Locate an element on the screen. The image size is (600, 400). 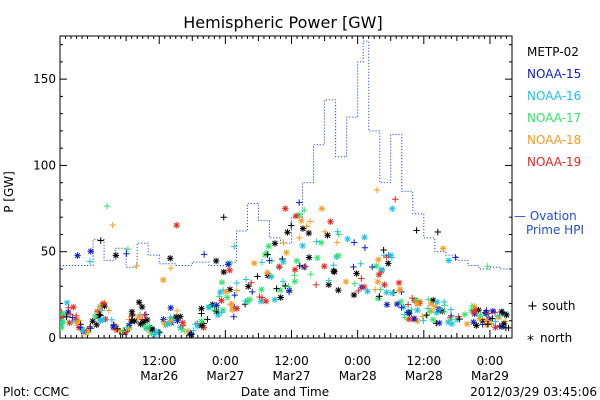
chart-title: Hemispheric Power [GW] is located at coordinates (282, 22).